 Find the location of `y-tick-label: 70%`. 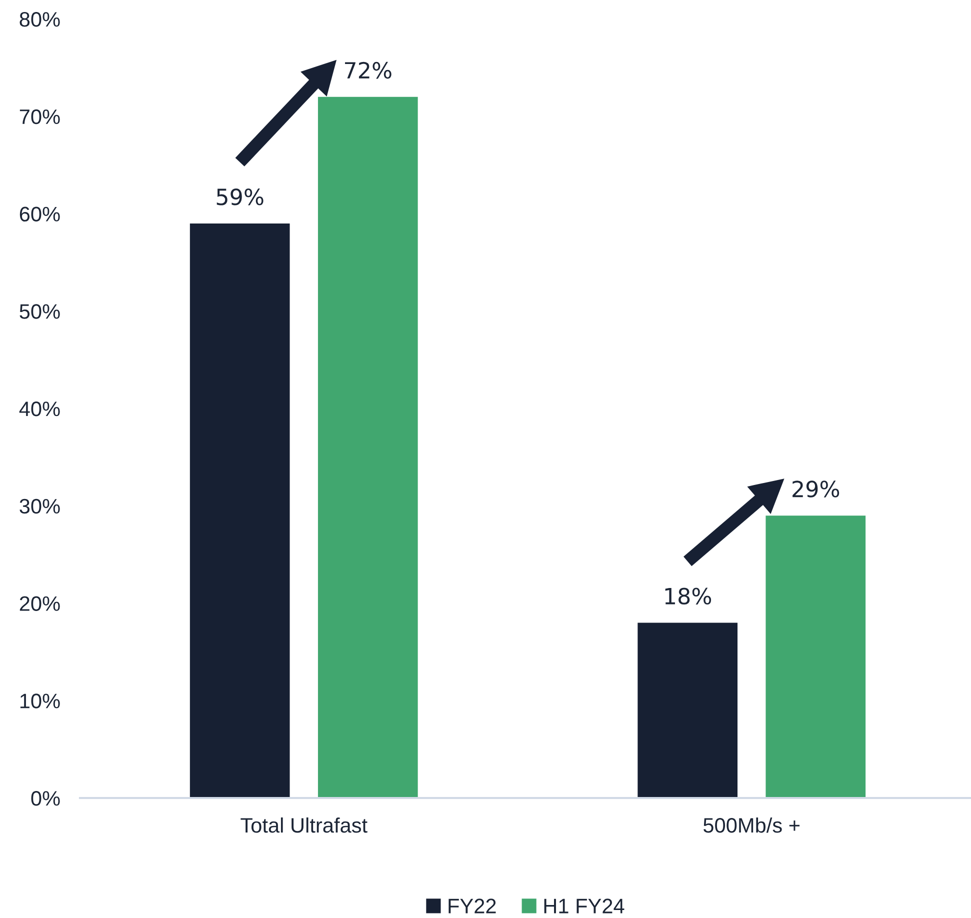

y-tick-label: 70% is located at coordinates (40, 116).